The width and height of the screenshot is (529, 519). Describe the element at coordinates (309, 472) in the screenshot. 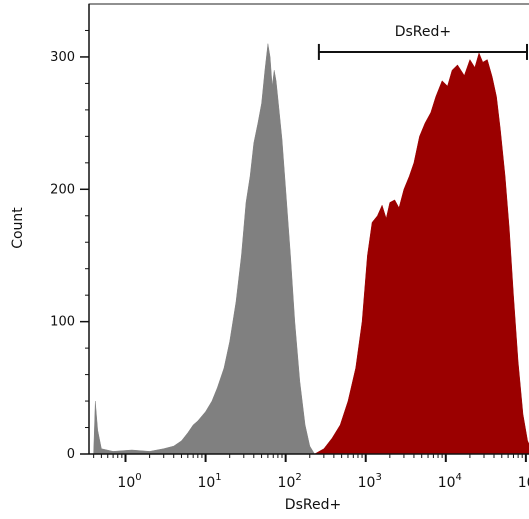

I see `x-axis: 10⁰ 10¹ 10² 10³ 10⁴ 105` at that location.